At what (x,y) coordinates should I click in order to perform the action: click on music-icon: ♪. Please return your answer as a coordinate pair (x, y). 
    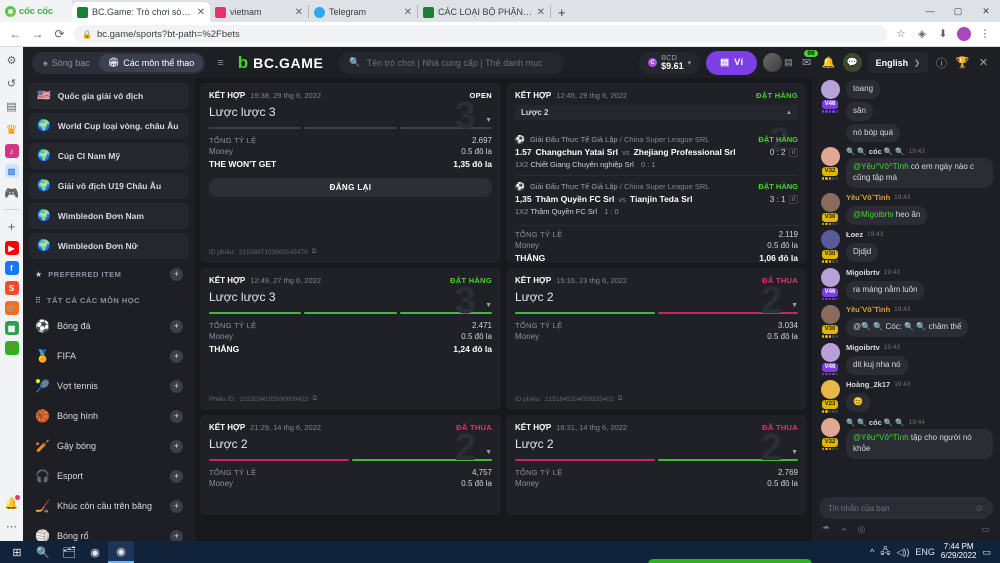
    Looking at the image, I should click on (11, 151).